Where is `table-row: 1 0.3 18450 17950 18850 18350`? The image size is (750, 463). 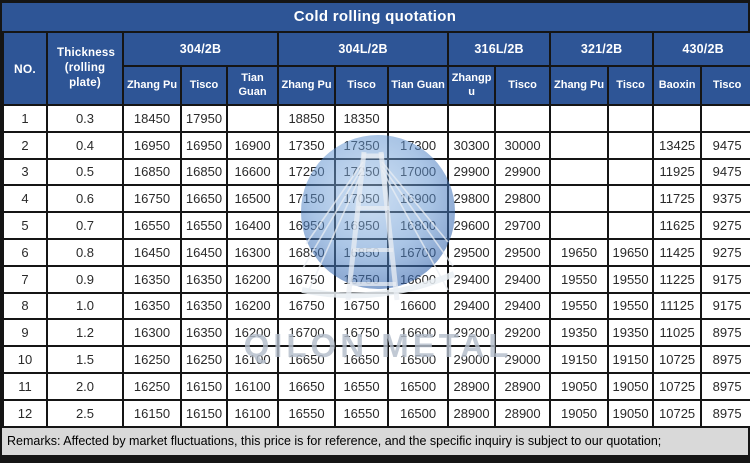 table-row: 1 0.3 18450 17950 18850 18350 is located at coordinates (376, 118).